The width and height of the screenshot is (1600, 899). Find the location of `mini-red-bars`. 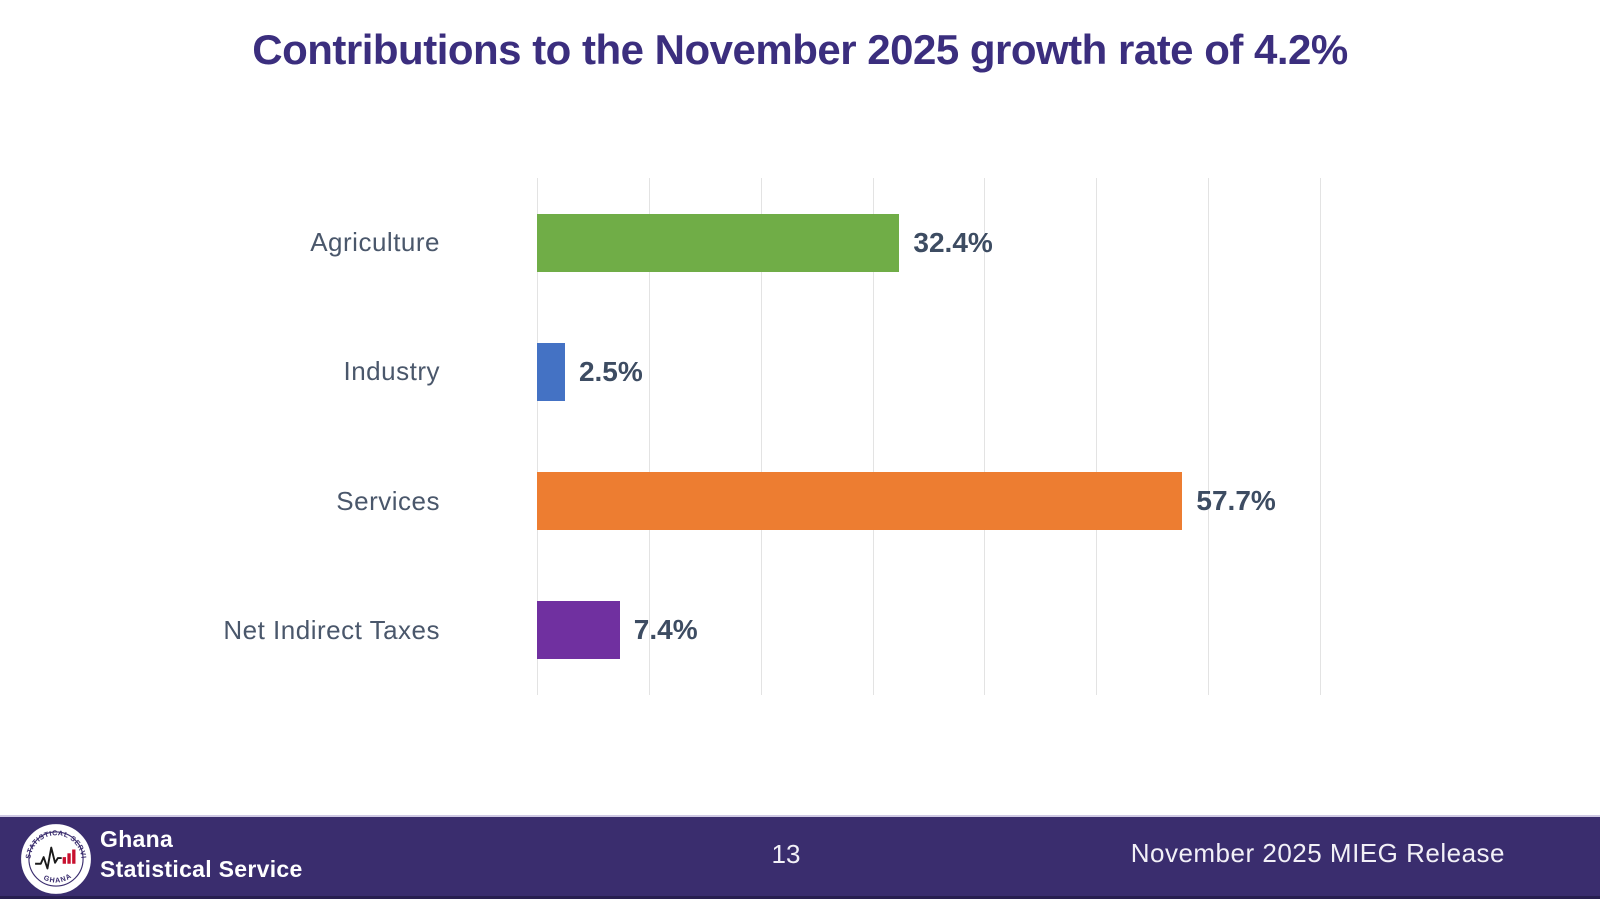

mini-red-bars is located at coordinates (69, 856).